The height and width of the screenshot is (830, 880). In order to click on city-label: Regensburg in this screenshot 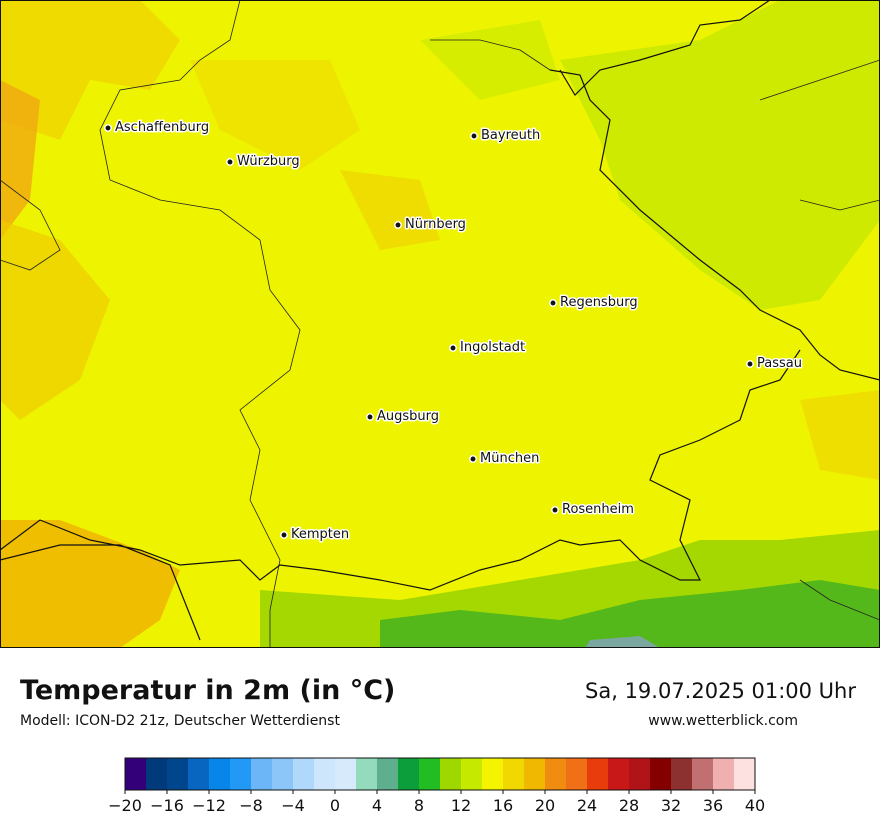, I will do `click(599, 302)`.